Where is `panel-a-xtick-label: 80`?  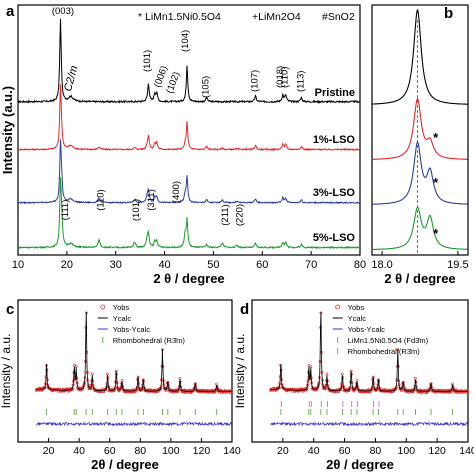 panel-a-xtick-label: 80 is located at coordinates (360, 265).